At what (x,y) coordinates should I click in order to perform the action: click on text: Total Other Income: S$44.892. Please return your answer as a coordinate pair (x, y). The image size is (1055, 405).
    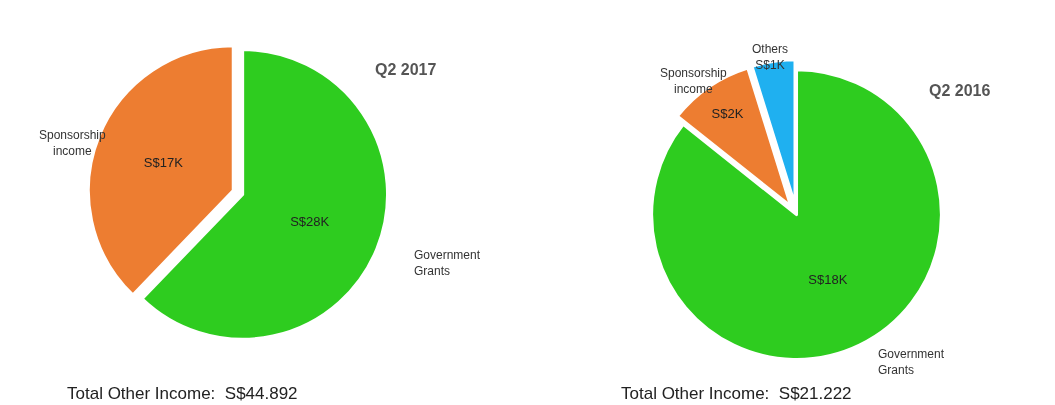
    Looking at the image, I should click on (182, 393).